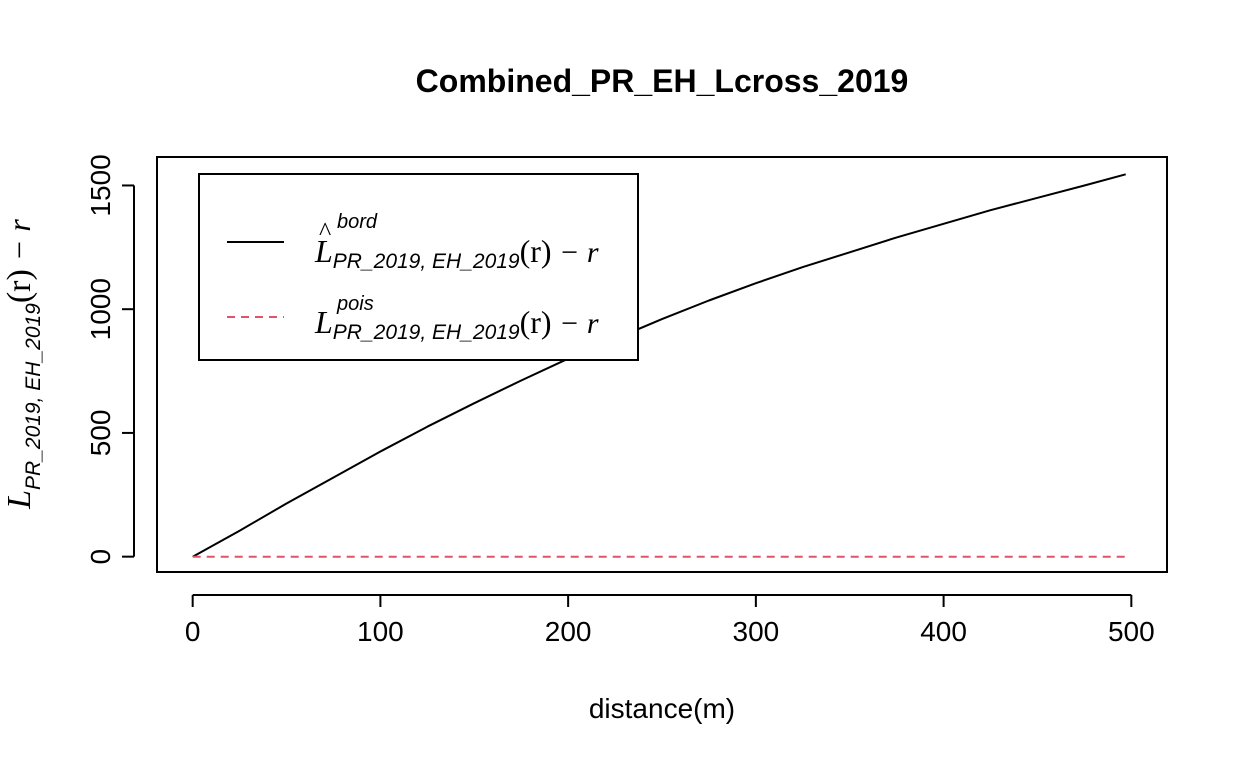 This screenshot has width=1248, height=768. What do you see at coordinates (19, 244) in the screenshot?
I see `y-axis-label-tail: − r` at bounding box center [19, 244].